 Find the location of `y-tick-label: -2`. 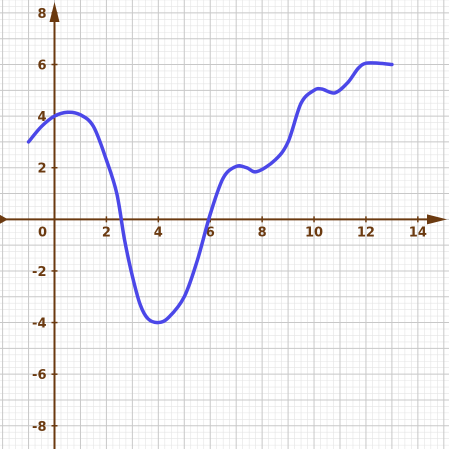

y-tick-label: -2 is located at coordinates (39, 272).